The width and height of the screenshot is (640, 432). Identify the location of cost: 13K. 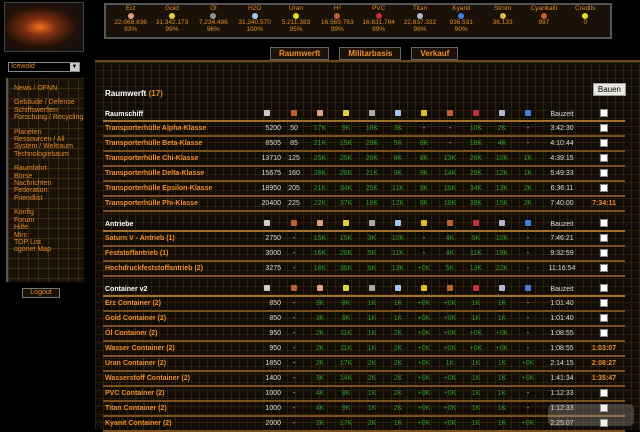
(476, 268).